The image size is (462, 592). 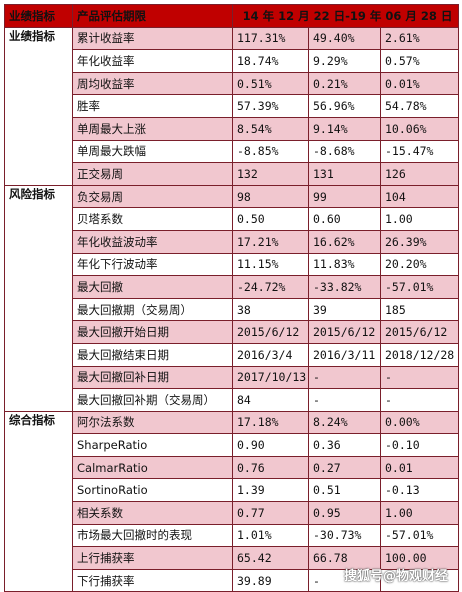 What do you see at coordinates (270, 264) in the screenshot?
I see `value-cell-v1: 11.15%` at bounding box center [270, 264].